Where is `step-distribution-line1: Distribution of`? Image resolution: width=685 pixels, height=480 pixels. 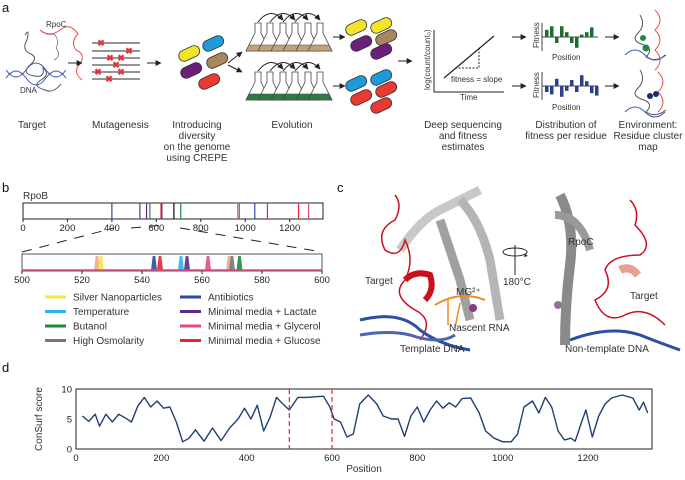 step-distribution-line1: Distribution of is located at coordinates (565, 125).